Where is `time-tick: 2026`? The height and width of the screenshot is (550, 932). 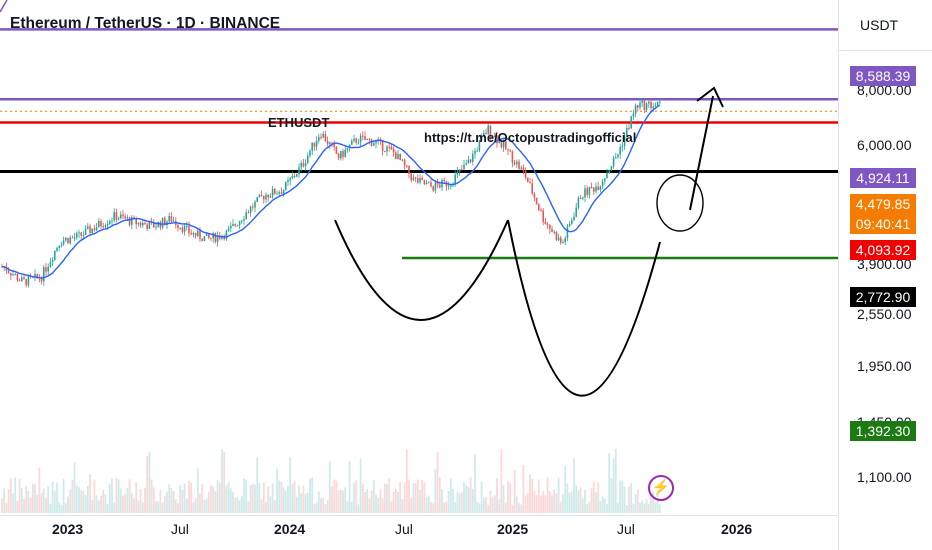
time-tick: 2026 is located at coordinates (737, 529).